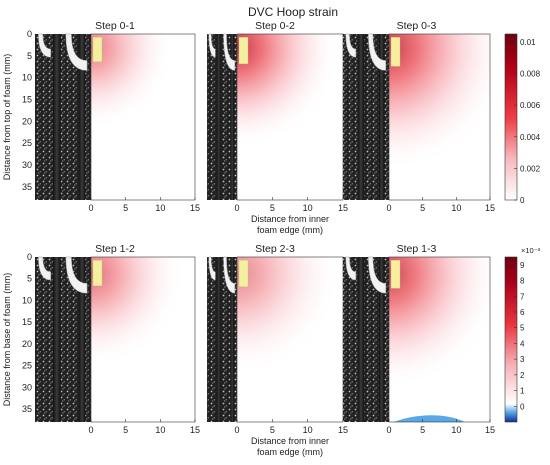 The height and width of the screenshot is (465, 550). What do you see at coordinates (522, 391) in the screenshot?
I see `colorbar-tick-label: 1` at bounding box center [522, 391].